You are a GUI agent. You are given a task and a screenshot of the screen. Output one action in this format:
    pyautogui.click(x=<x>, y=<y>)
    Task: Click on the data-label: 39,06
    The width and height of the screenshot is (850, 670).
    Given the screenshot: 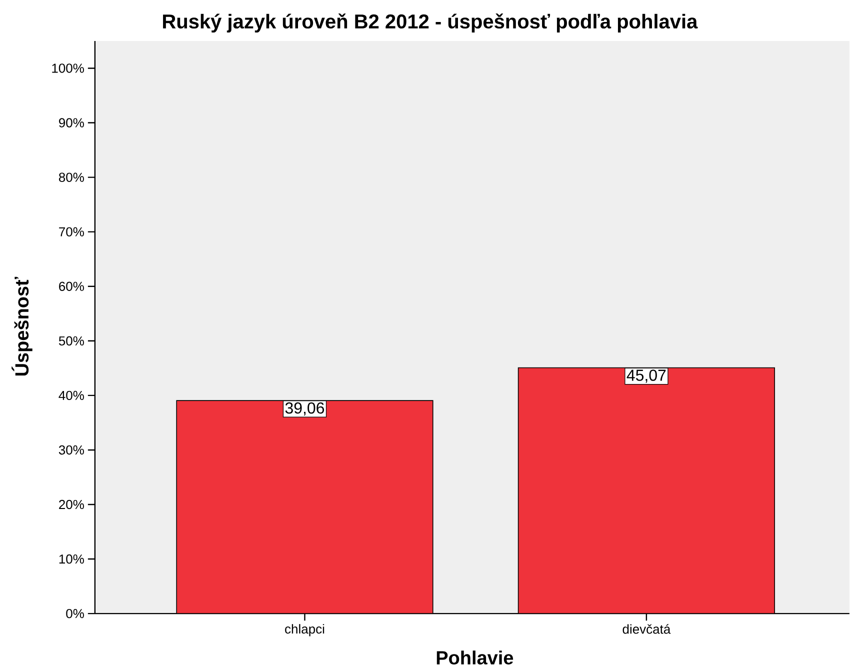 What is the action you would take?
    pyautogui.click(x=304, y=409)
    